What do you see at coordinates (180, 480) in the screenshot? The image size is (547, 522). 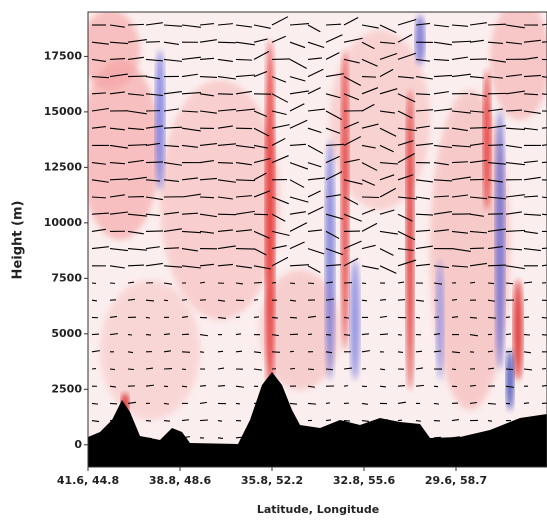 I see `x-tick-label: 38.8, 48.6` at bounding box center [180, 480].